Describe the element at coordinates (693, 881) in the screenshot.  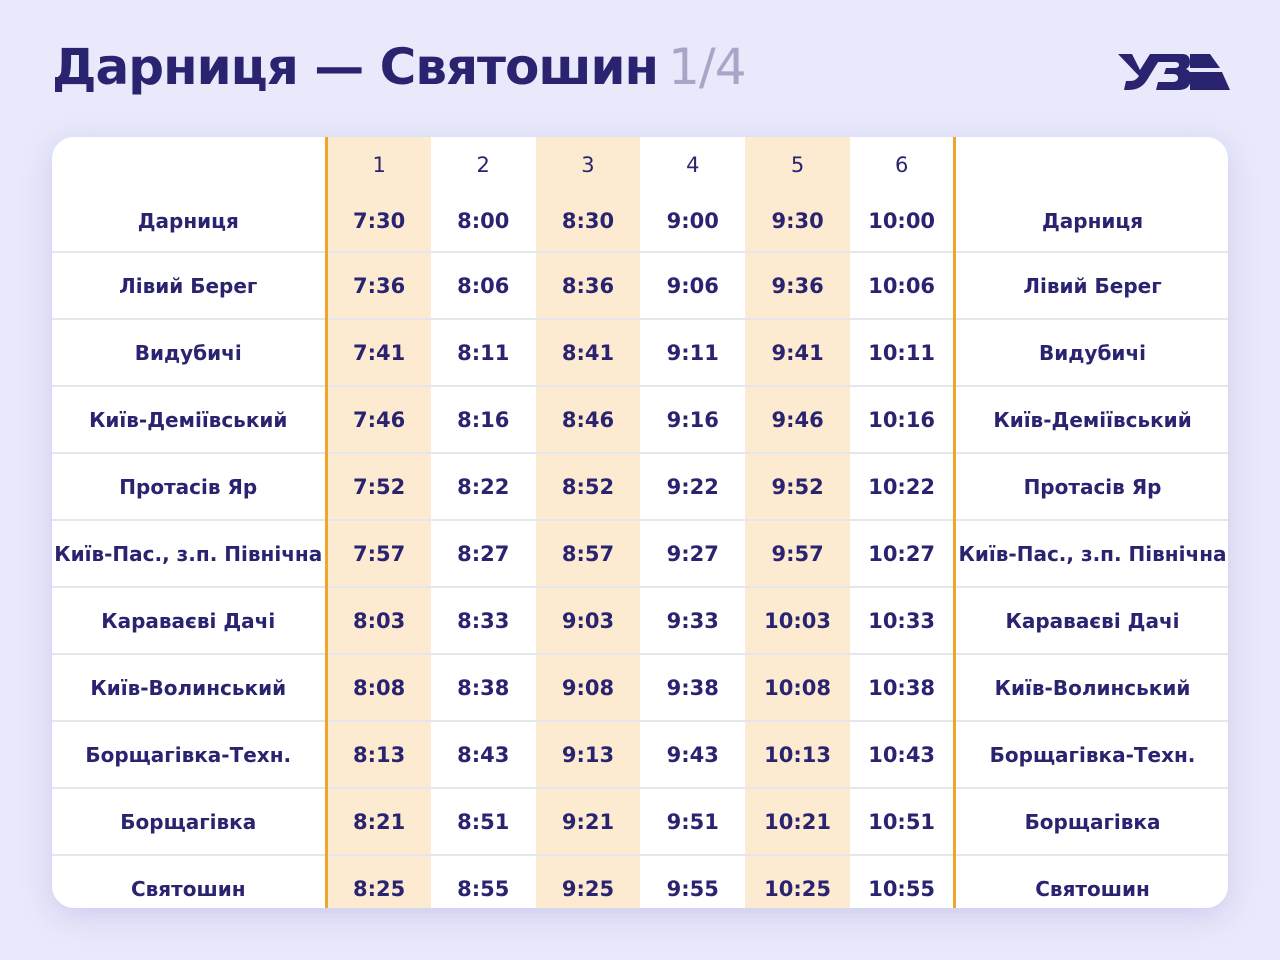
I see `departure-time: 9:55` at that location.